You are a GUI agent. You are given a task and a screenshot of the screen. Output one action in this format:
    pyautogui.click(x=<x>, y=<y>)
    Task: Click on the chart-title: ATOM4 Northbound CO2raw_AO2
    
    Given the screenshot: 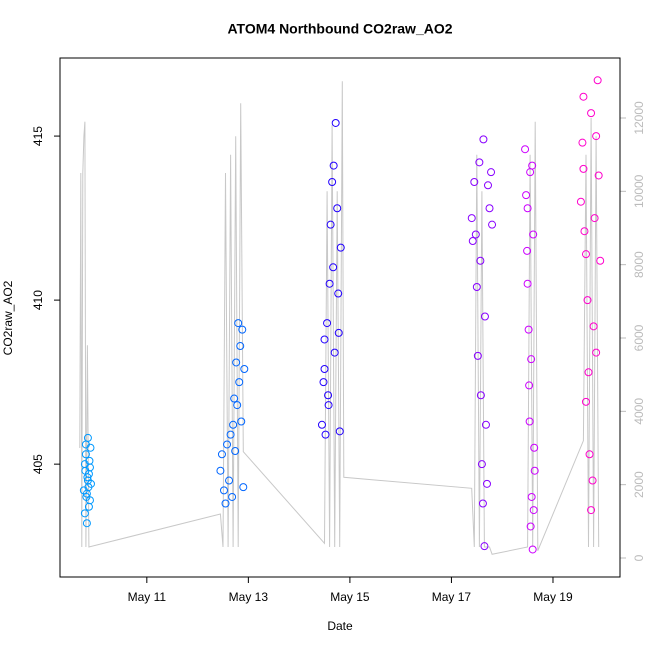 What is the action you would take?
    pyautogui.click(x=339, y=29)
    